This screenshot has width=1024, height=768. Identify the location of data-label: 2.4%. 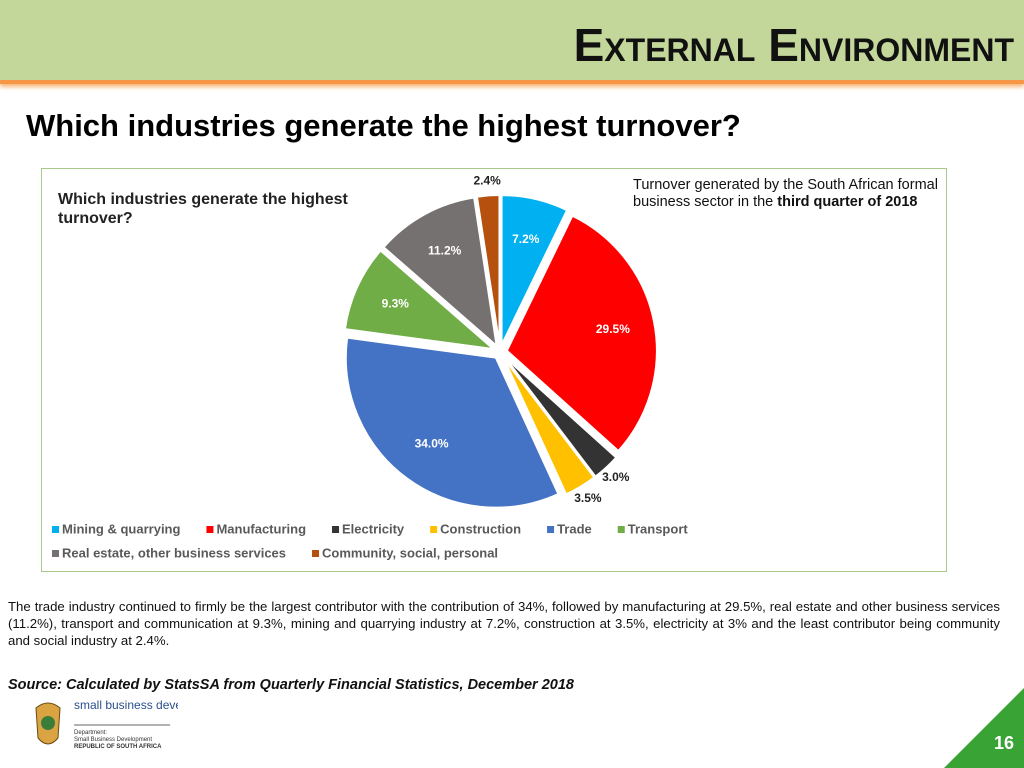
(487, 181).